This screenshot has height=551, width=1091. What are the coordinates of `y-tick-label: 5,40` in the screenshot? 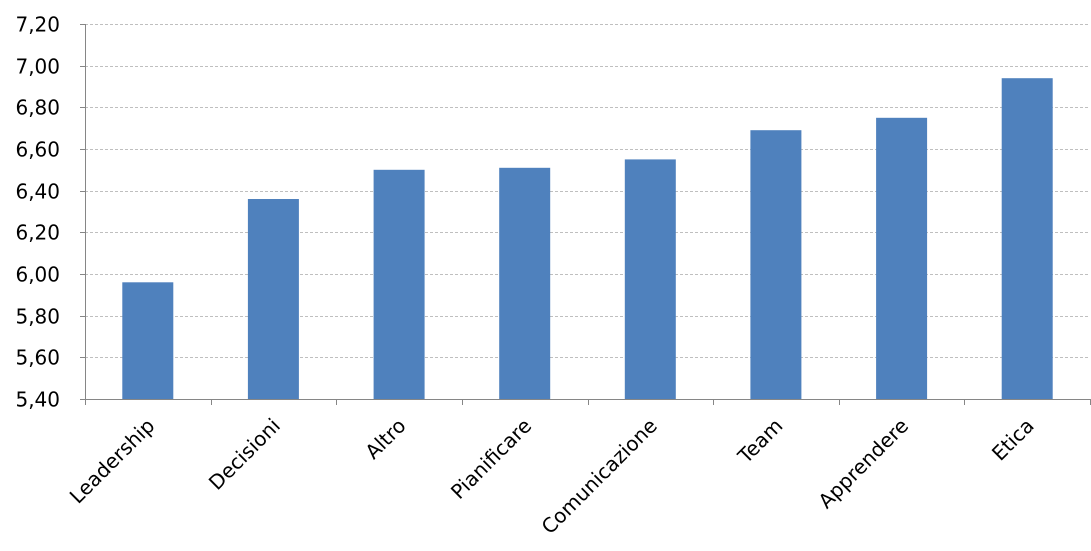 It's located at (37, 400).